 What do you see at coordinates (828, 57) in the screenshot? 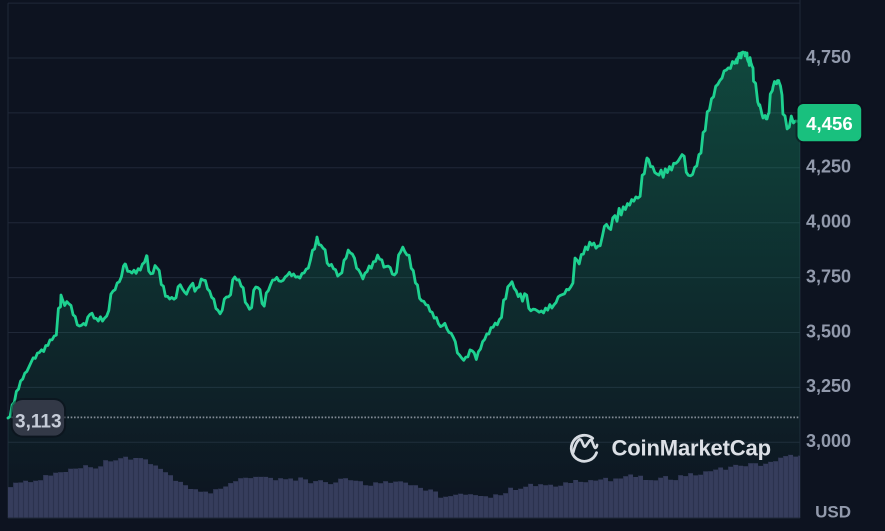
I see `svg-text: 4,750` at bounding box center [828, 57].